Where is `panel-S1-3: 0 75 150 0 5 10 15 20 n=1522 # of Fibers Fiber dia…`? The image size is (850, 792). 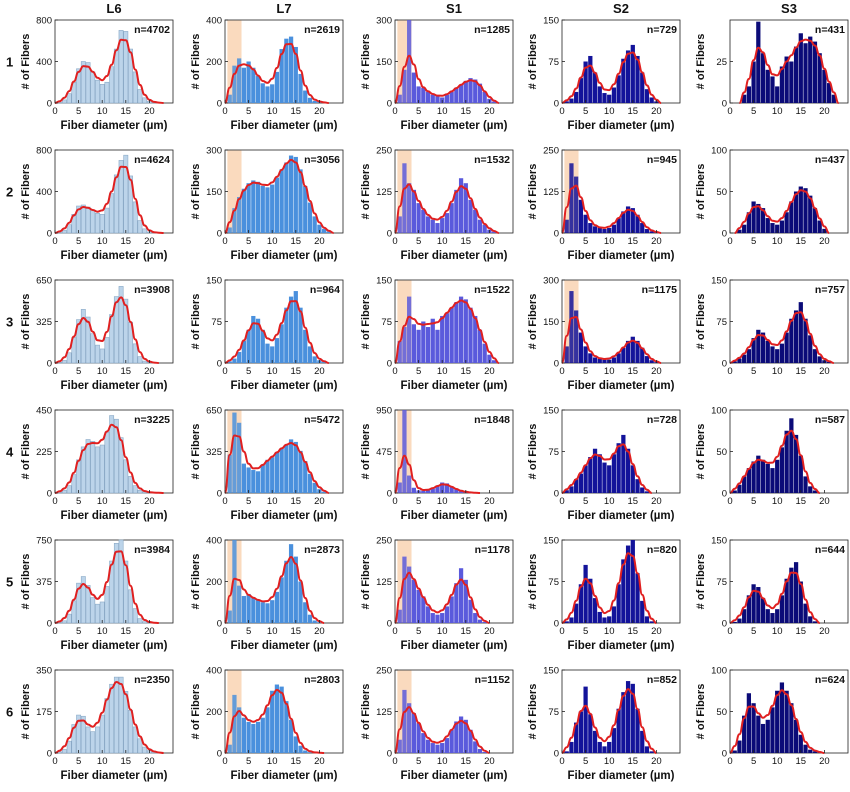
panel-S1-3: 0 75 150 0 5 10 15 20 n=1522 # of Fibers Fiber dia… is located at coordinates (437, 334).